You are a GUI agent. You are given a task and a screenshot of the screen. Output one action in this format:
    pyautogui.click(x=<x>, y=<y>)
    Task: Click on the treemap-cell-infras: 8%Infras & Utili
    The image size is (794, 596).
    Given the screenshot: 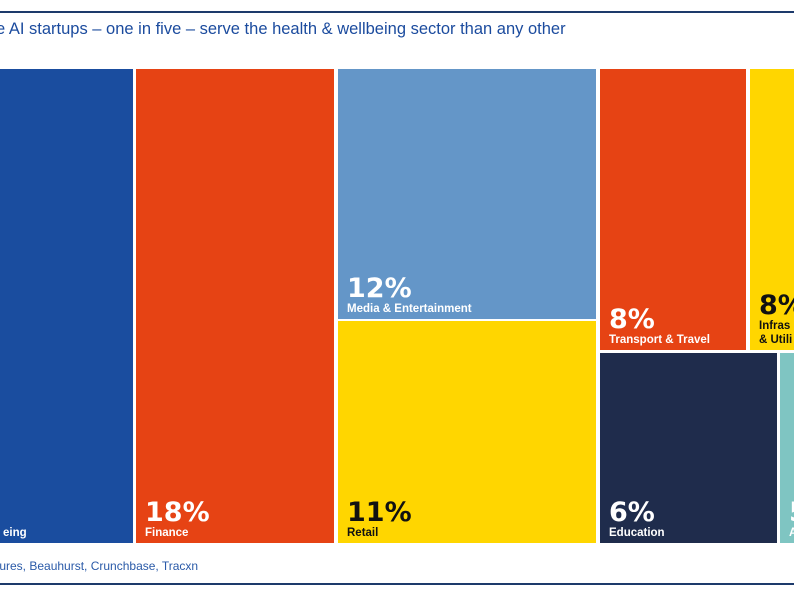 What is the action you would take?
    pyautogui.click(x=772, y=209)
    